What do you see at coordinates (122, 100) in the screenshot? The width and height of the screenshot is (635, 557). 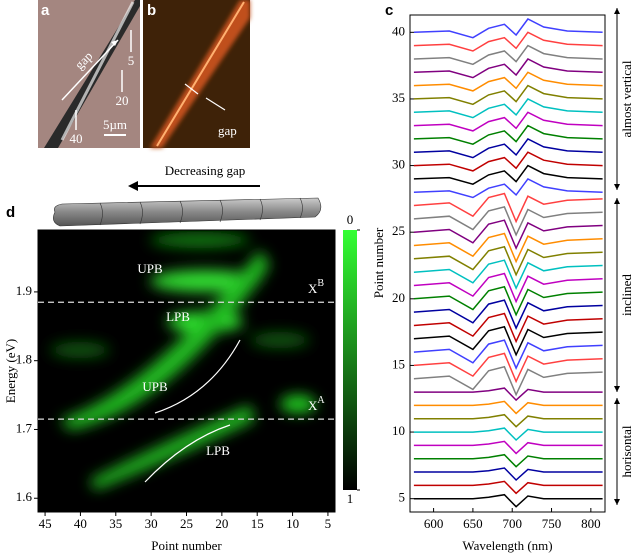 I see `annotation: 20` at bounding box center [122, 100].